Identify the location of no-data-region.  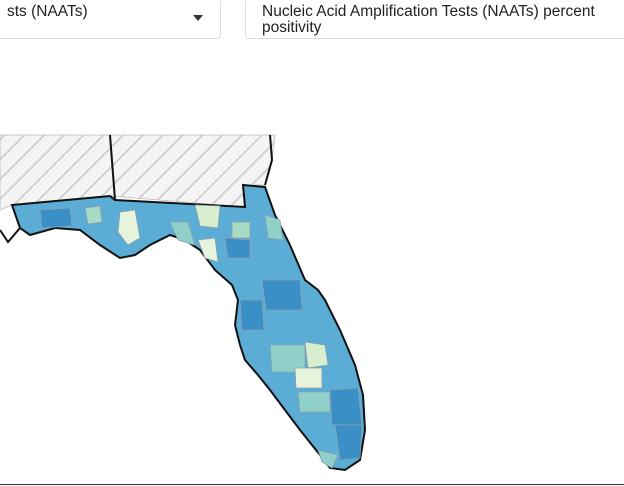
(138, 172).